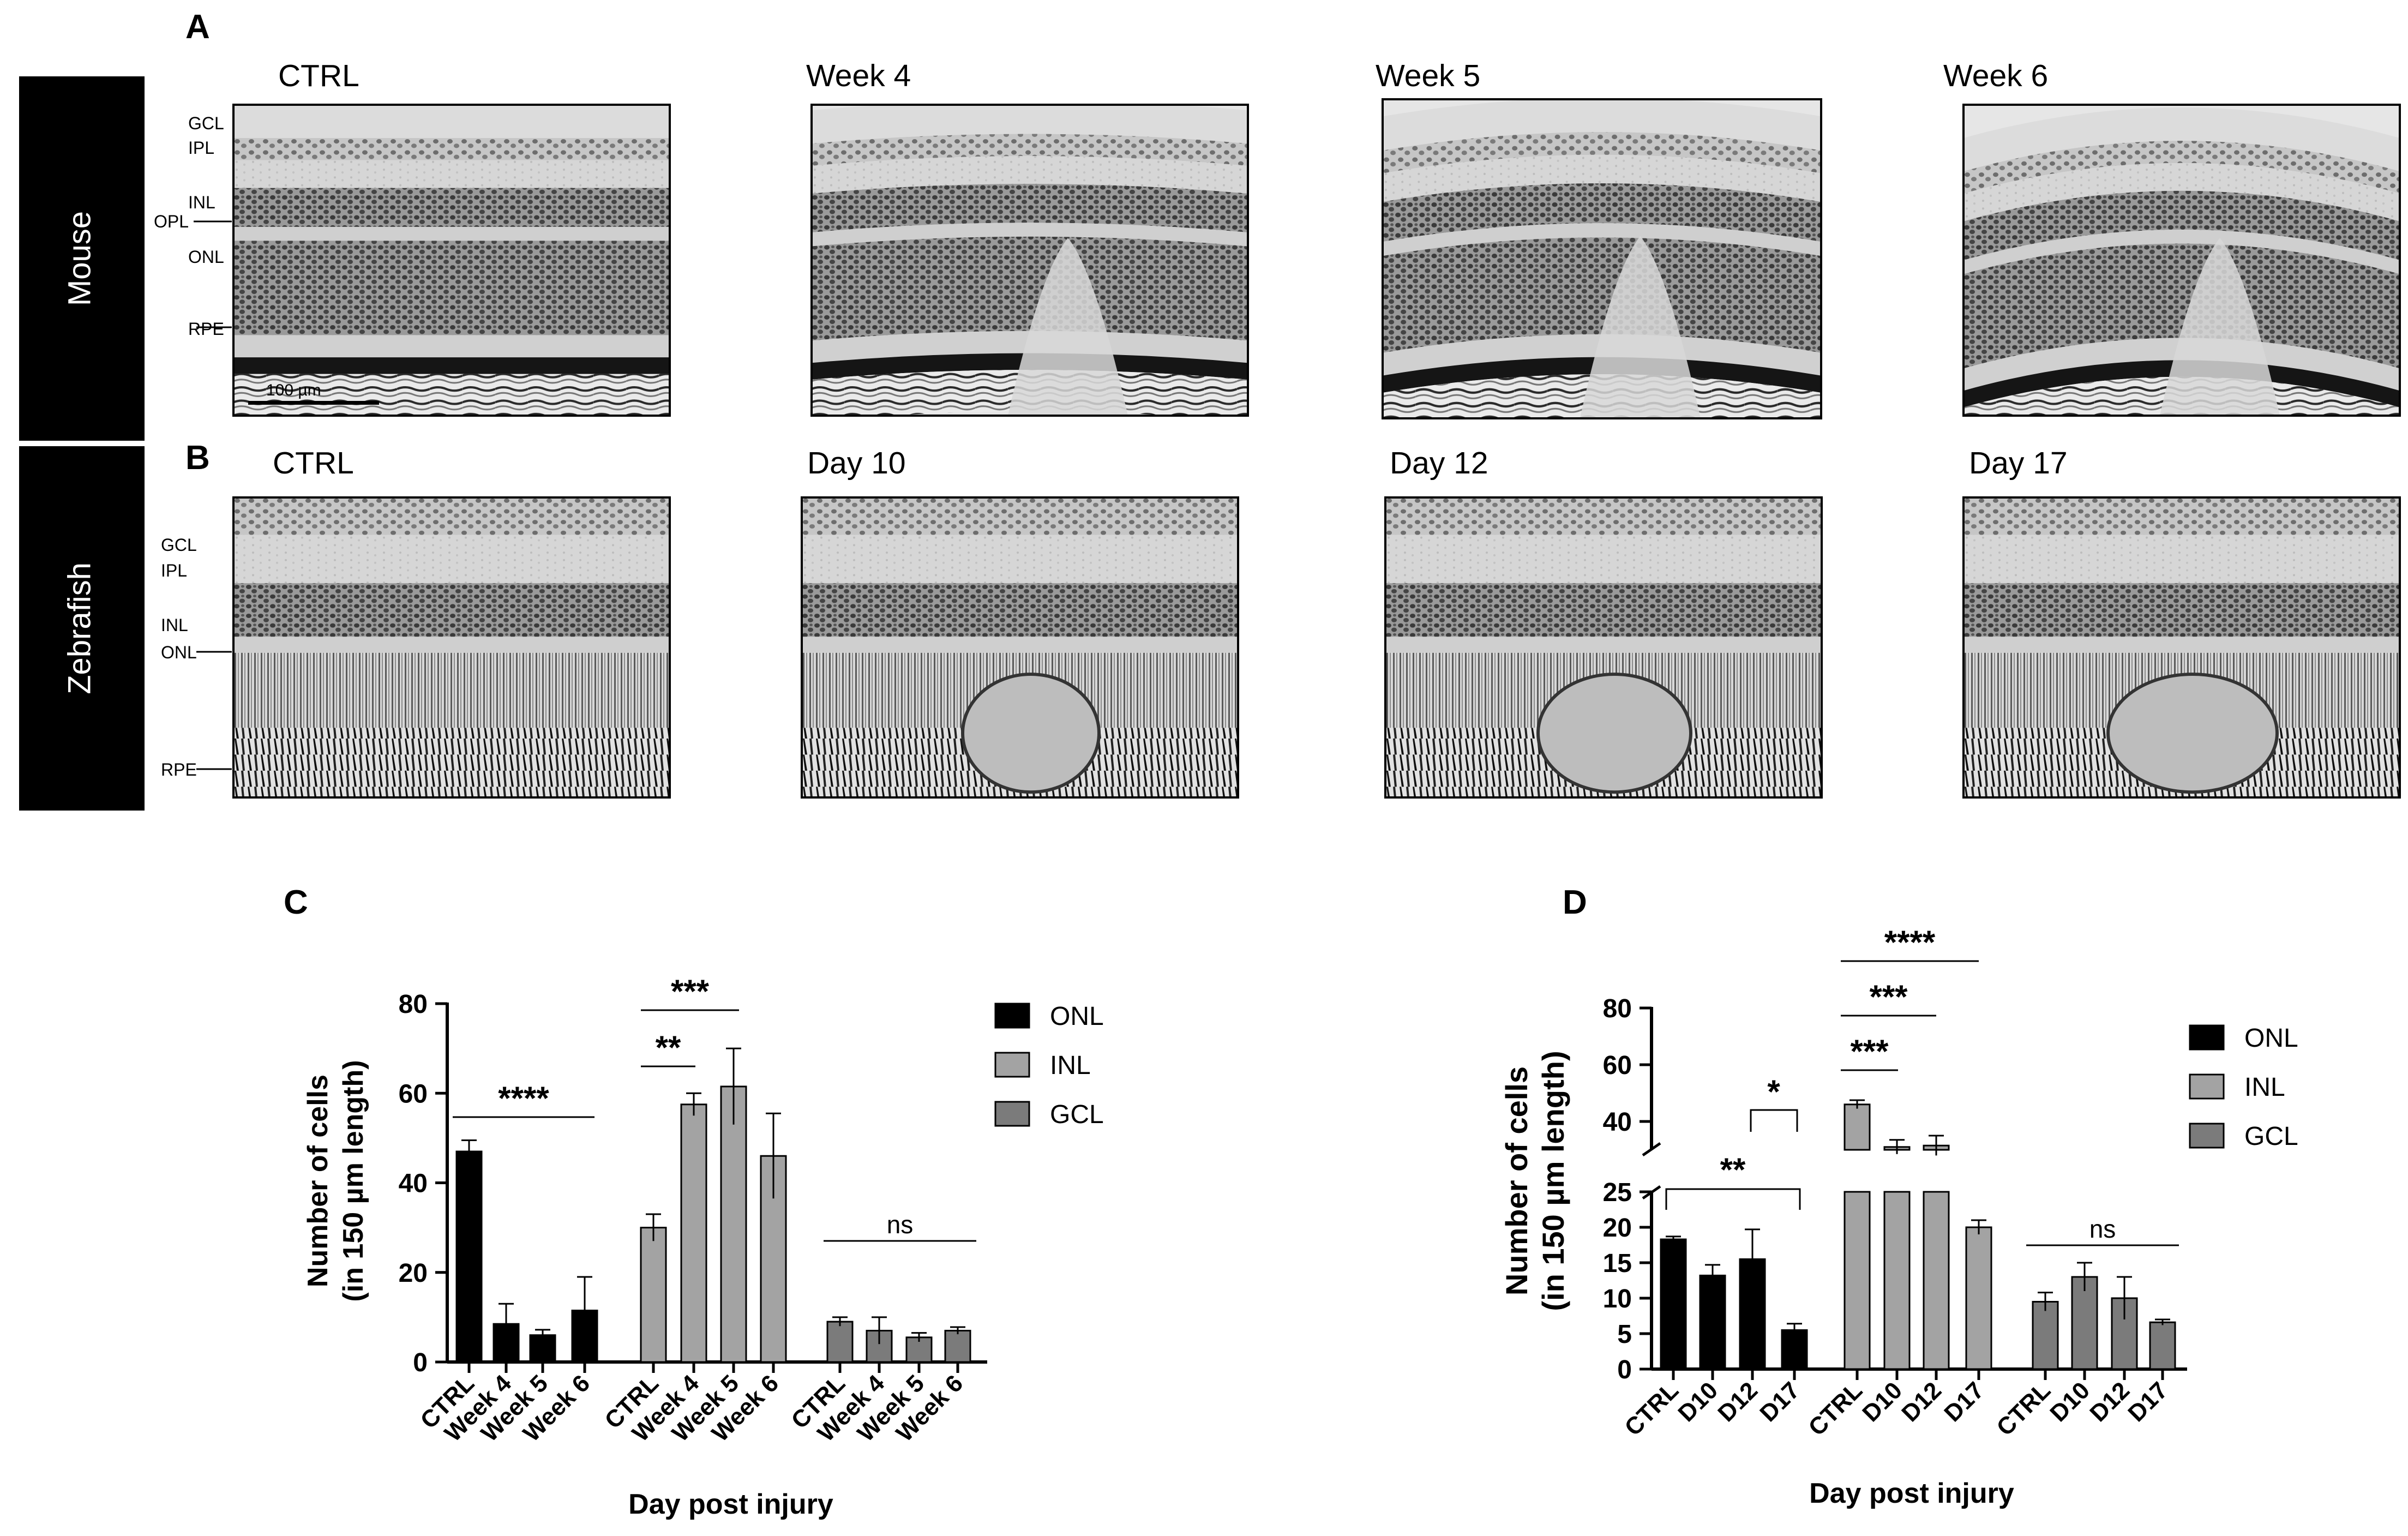 This screenshot has height=1536, width=2408. I want to click on y-tick-label: 15, so click(1617, 1263).